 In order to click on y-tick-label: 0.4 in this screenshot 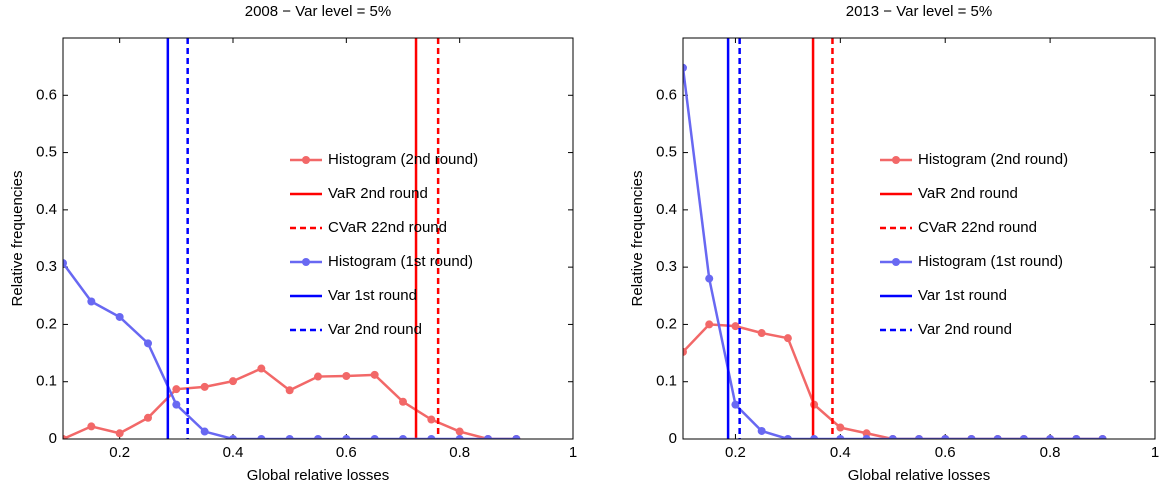, I will do `click(666, 209)`.